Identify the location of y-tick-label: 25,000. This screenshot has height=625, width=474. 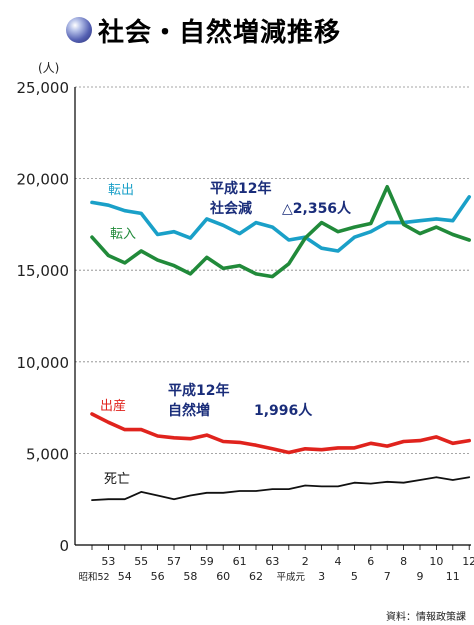
(43, 88).